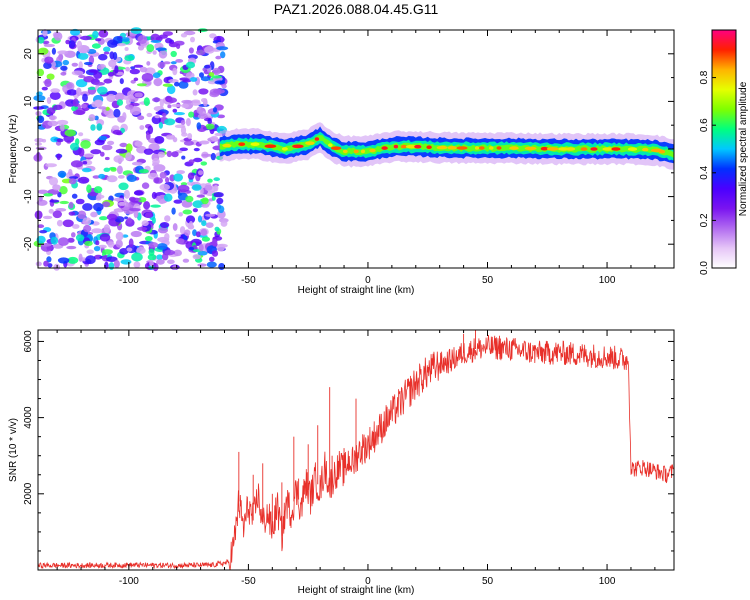  What do you see at coordinates (607, 280) in the screenshot?
I see `x-tick-label: 100` at bounding box center [607, 280].